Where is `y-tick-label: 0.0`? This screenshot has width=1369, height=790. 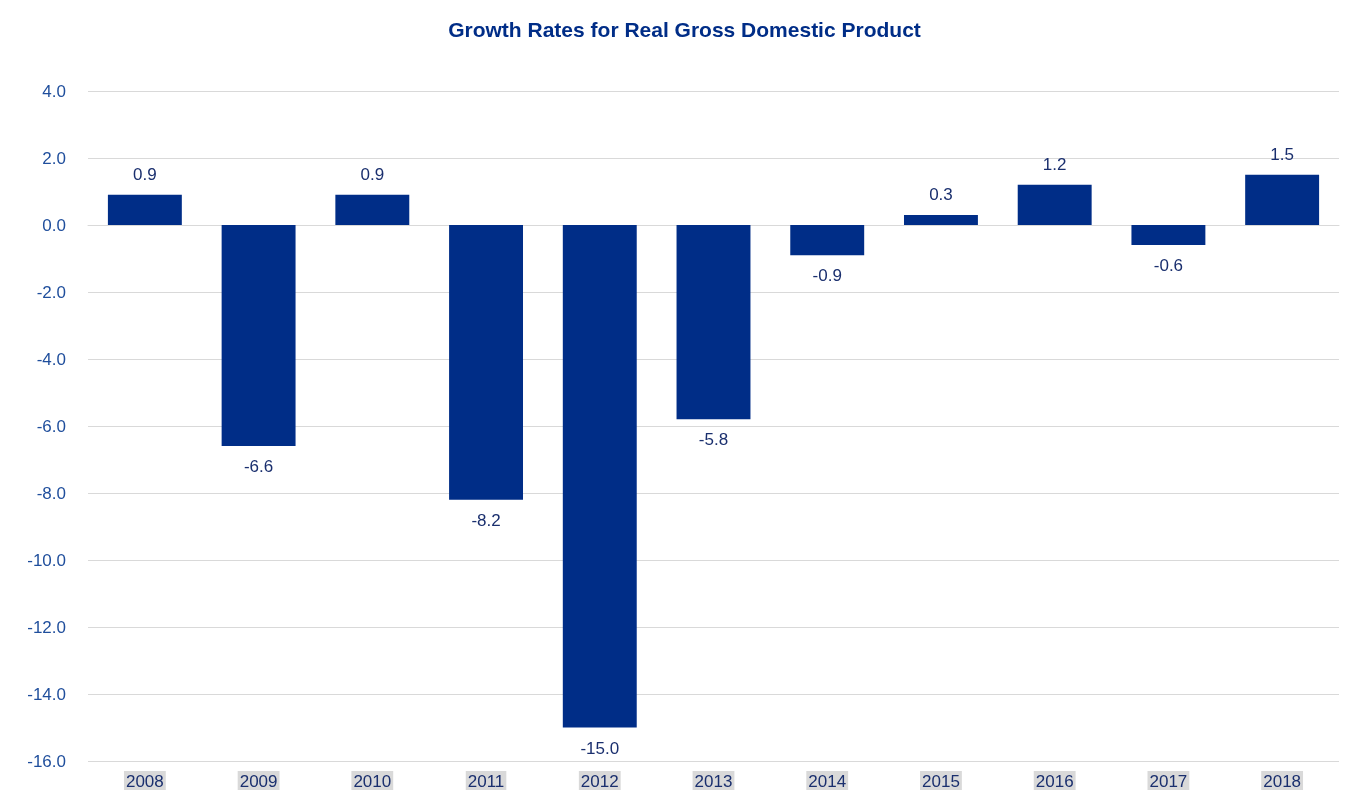
y-tick-label: 0.0 is located at coordinates (54, 225).